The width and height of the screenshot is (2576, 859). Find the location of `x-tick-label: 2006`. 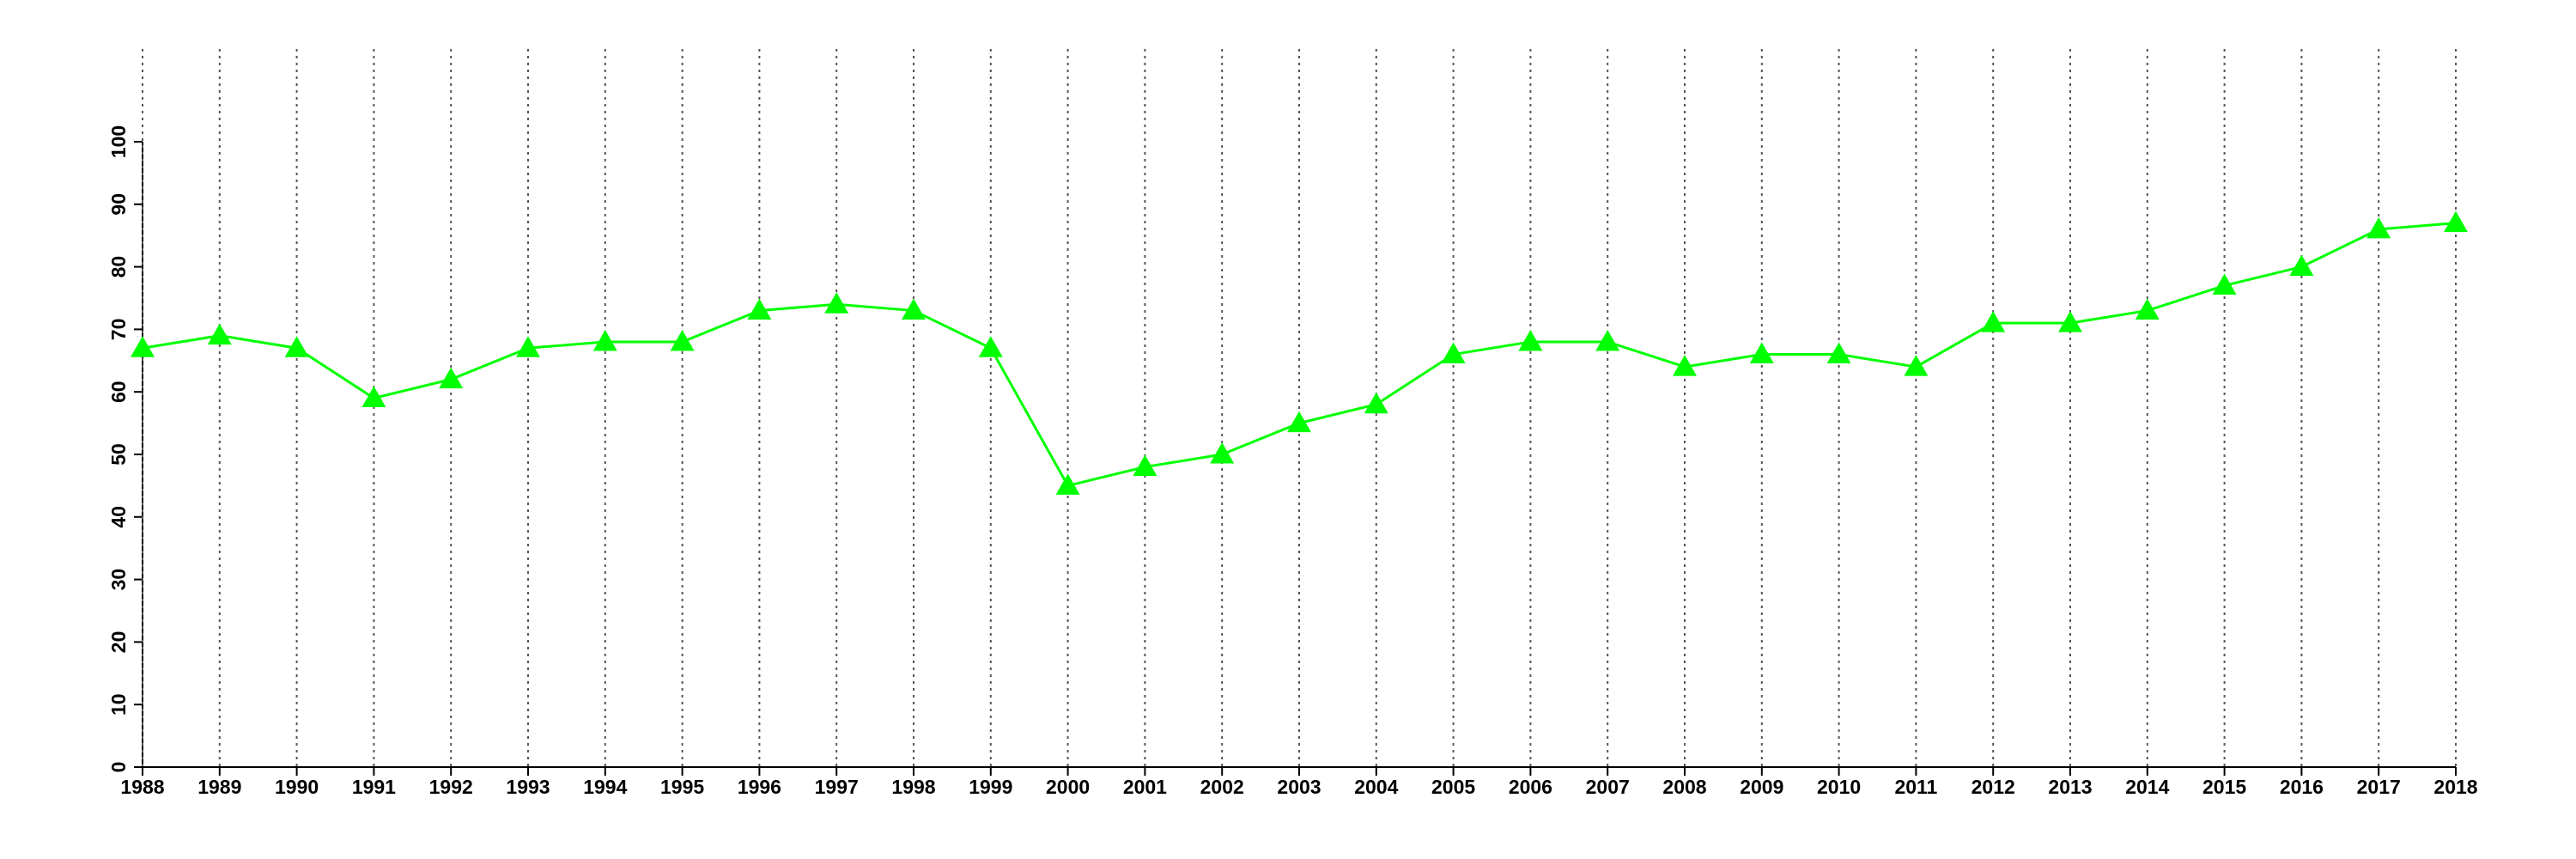

x-tick-label: 2006 is located at coordinates (1530, 787).